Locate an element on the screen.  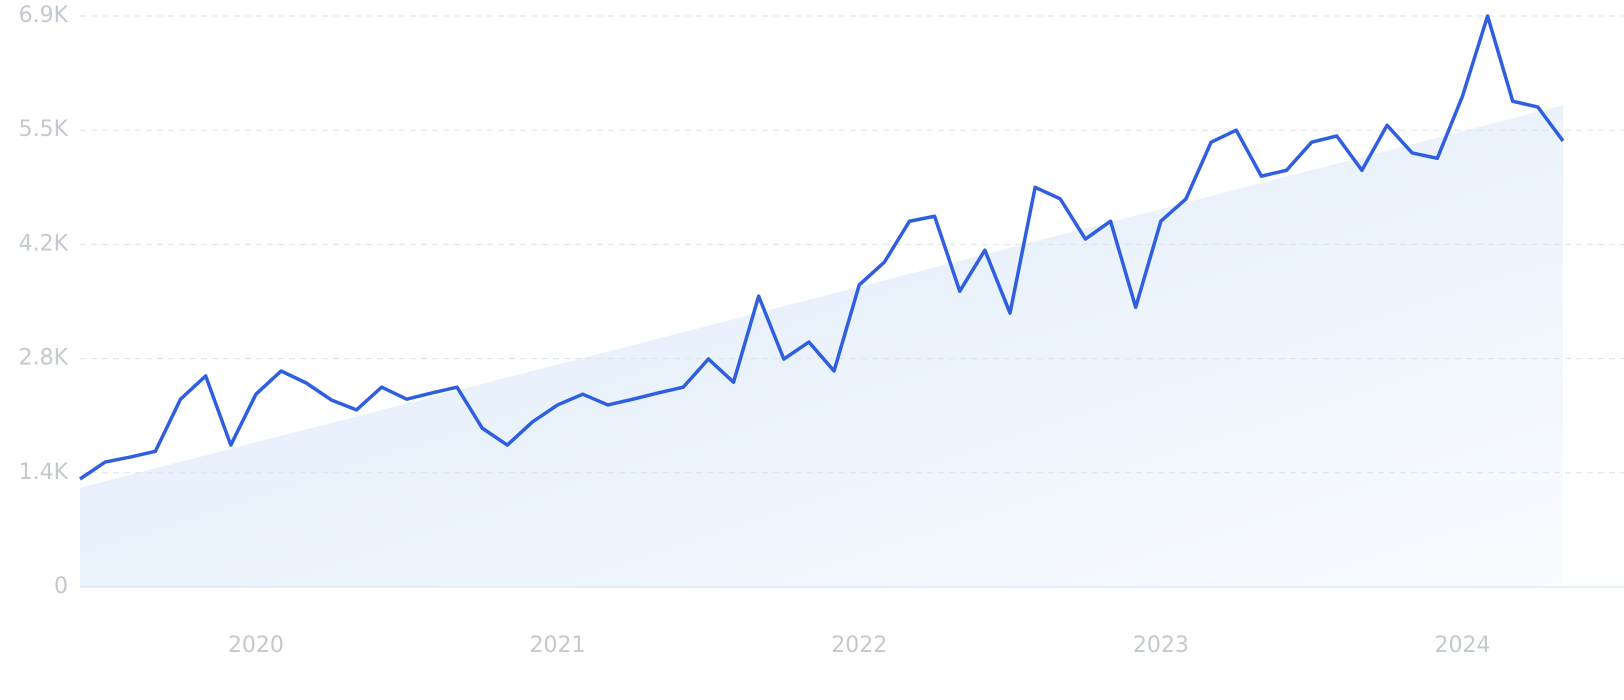
y-tick-label: 0 is located at coordinates (61, 586).